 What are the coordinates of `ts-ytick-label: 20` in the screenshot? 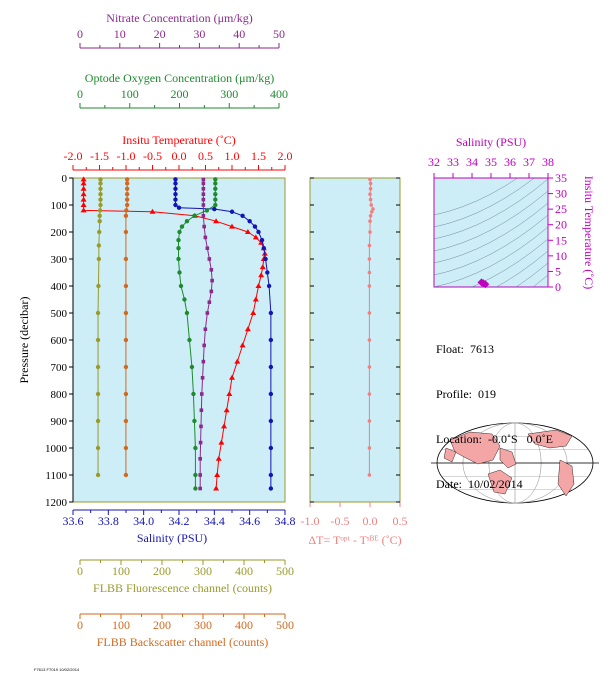 It's located at (561, 225).